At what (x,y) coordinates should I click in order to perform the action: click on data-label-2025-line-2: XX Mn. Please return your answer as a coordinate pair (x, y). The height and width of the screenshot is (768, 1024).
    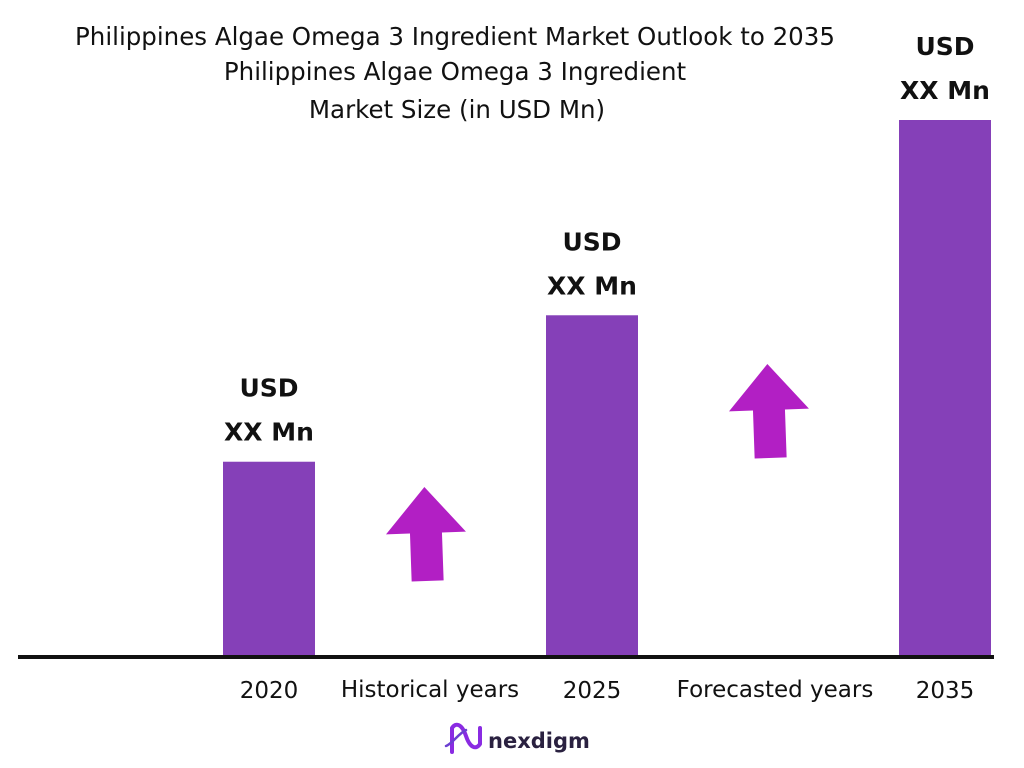
    Looking at the image, I should click on (592, 285).